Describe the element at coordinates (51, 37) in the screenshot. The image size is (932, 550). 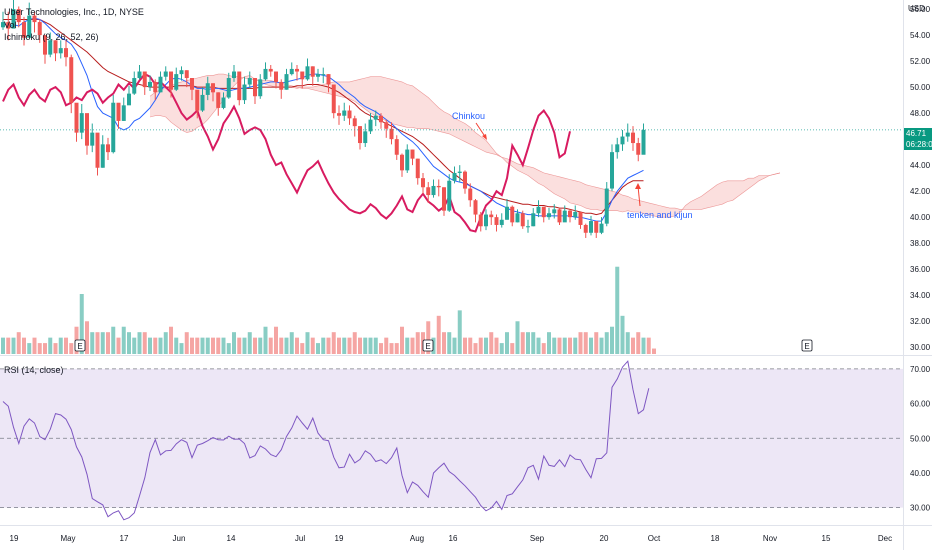
I see `ichimoku-legend: Ichimoku (9, 26, 52, 26)` at that location.